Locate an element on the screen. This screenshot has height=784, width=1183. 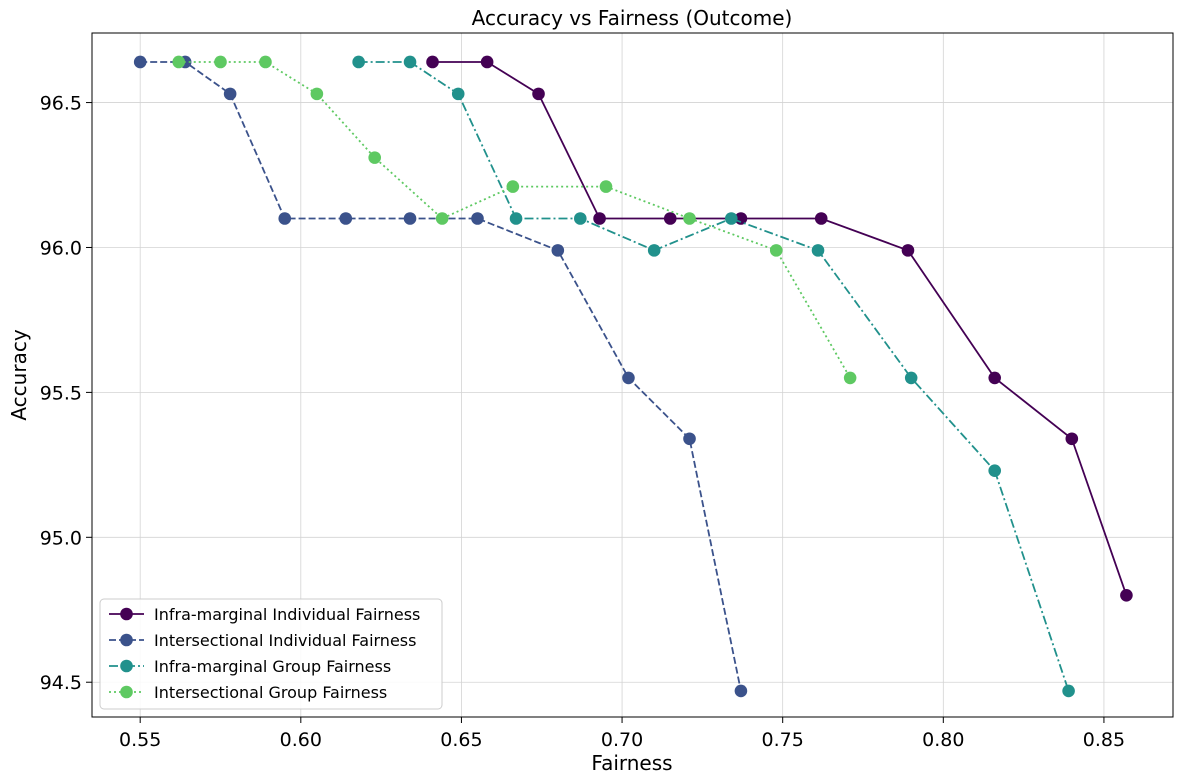
legend-label: Intersectional Group Fairness is located at coordinates (270, 692).